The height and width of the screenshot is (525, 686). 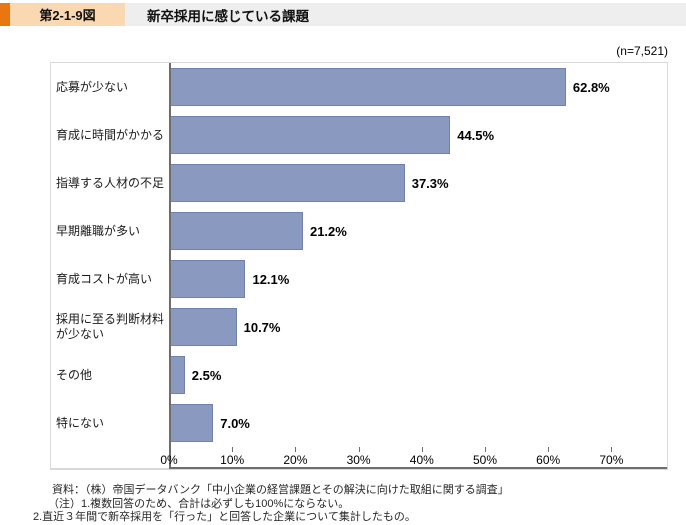 What do you see at coordinates (110, 468) in the screenshot?
I see `label-column-baseline` at bounding box center [110, 468].